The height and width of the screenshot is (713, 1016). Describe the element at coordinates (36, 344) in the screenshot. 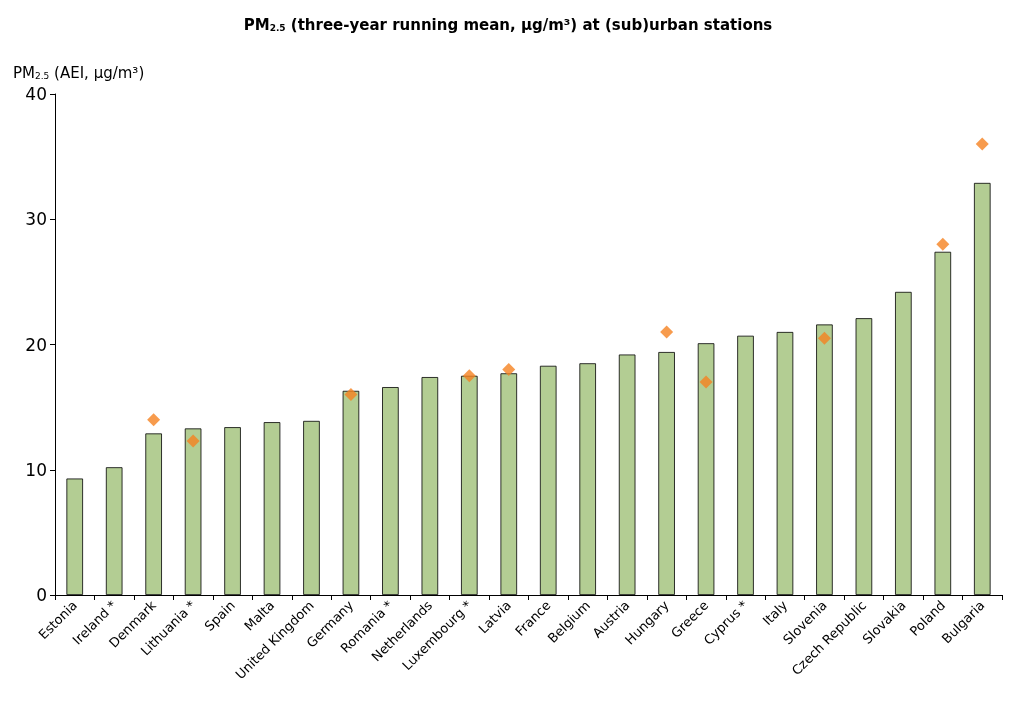

I see `y-tick-label: 20` at that location.